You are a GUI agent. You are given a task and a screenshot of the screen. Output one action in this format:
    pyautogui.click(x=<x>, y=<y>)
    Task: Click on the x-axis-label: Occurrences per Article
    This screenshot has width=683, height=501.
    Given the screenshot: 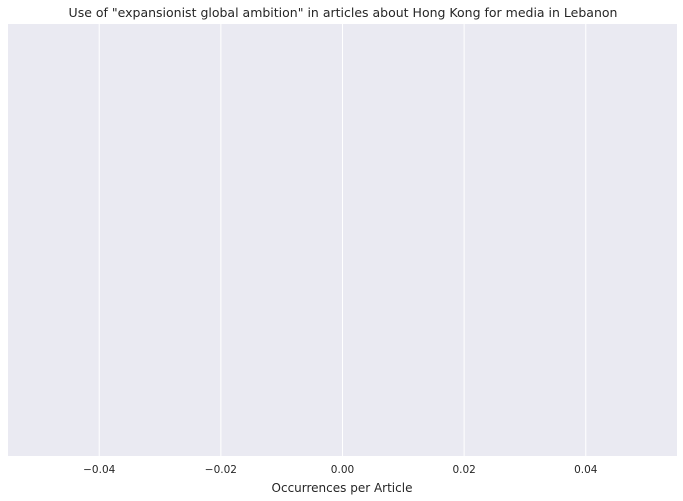 What is the action you would take?
    pyautogui.click(x=342, y=488)
    